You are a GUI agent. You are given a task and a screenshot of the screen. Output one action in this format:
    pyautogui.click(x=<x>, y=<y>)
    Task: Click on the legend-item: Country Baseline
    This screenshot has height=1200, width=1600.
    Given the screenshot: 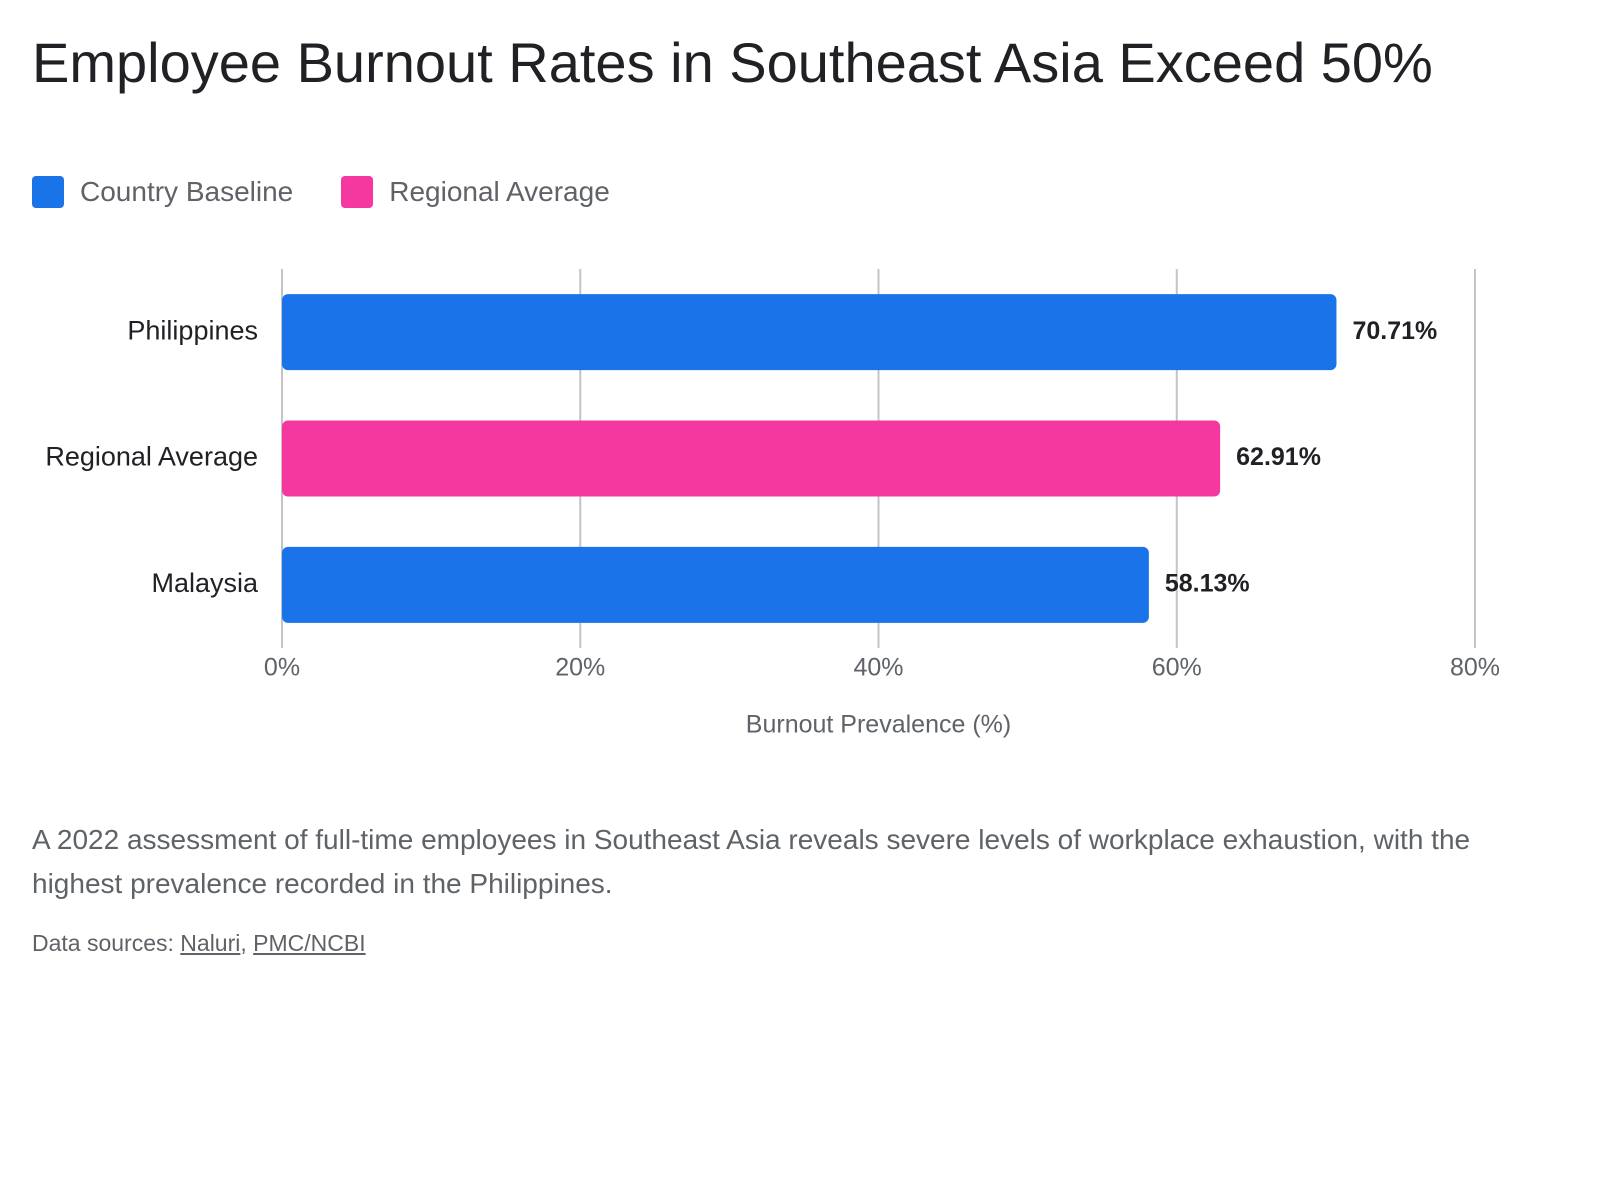 What is the action you would take?
    pyautogui.click(x=162, y=192)
    